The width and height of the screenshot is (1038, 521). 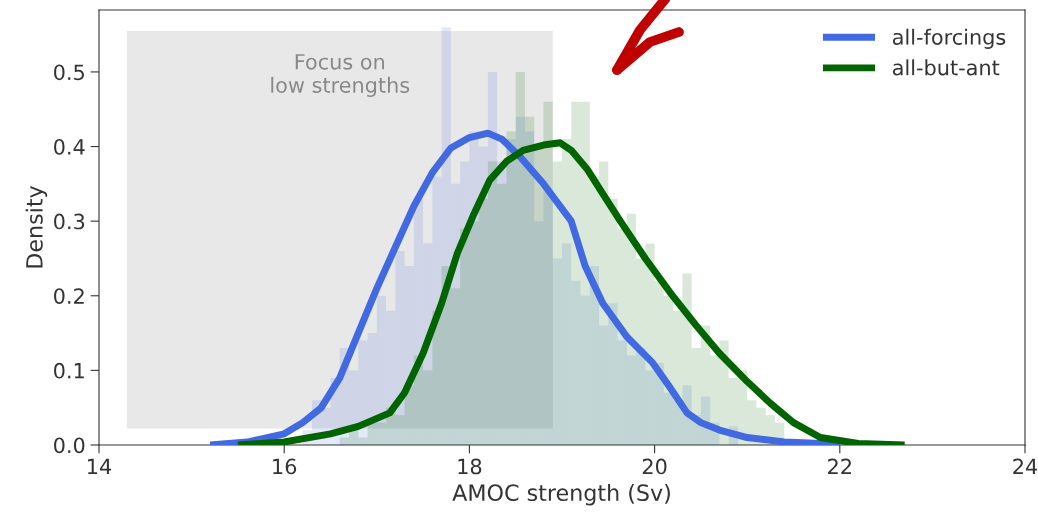 What do you see at coordinates (561, 494) in the screenshot?
I see `x-axis-title: AMOC strength (Sv)` at bounding box center [561, 494].